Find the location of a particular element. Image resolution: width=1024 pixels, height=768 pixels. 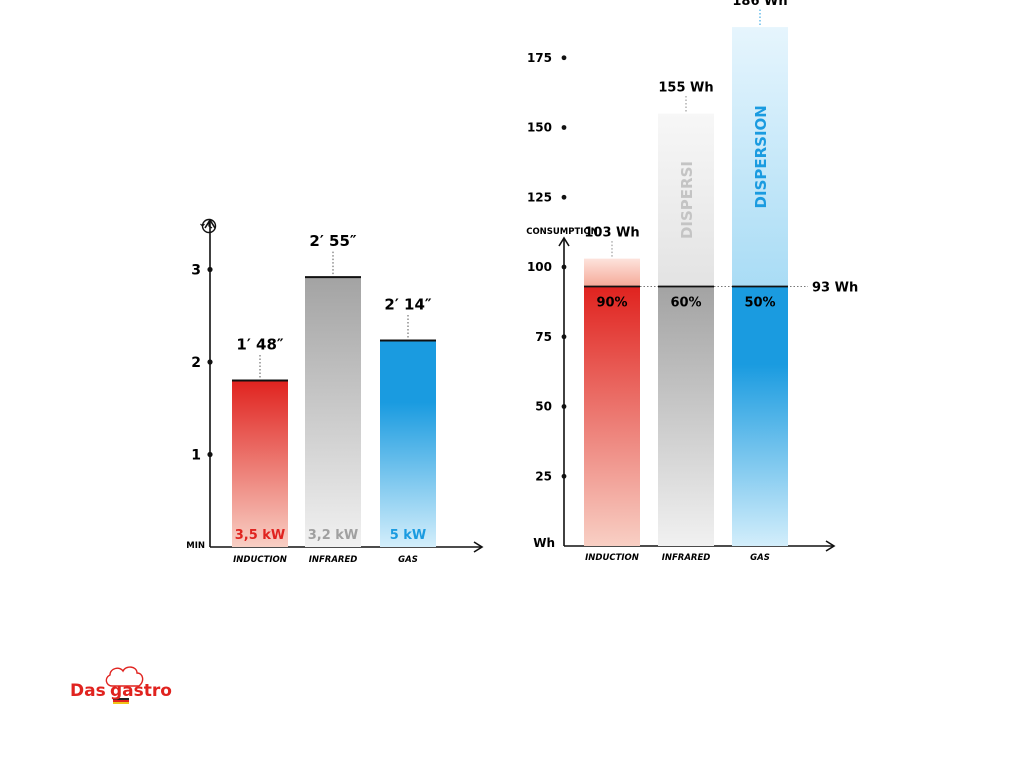

chart2-y-ticks: 255075100125150175200 is located at coordinates (547, 267).